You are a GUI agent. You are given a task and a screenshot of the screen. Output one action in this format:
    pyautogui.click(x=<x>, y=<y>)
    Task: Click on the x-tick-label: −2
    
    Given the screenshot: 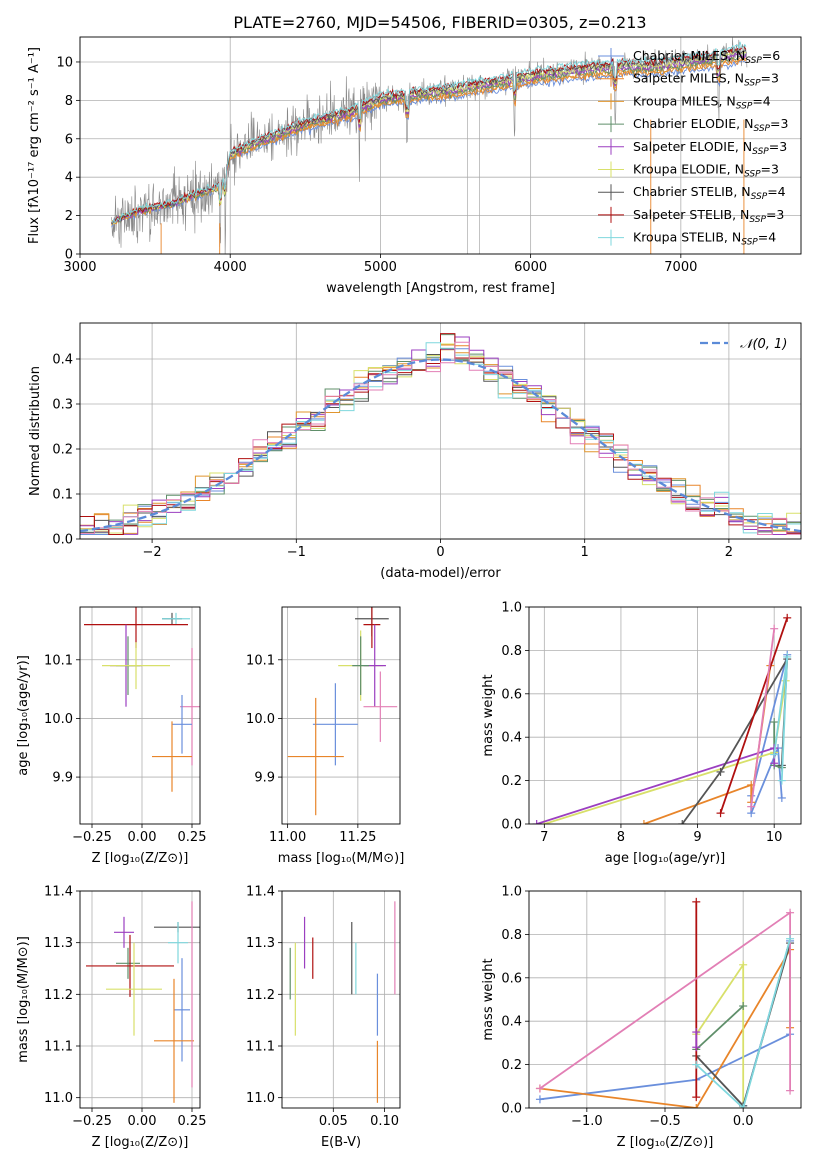 What is the action you would take?
    pyautogui.click(x=152, y=552)
    